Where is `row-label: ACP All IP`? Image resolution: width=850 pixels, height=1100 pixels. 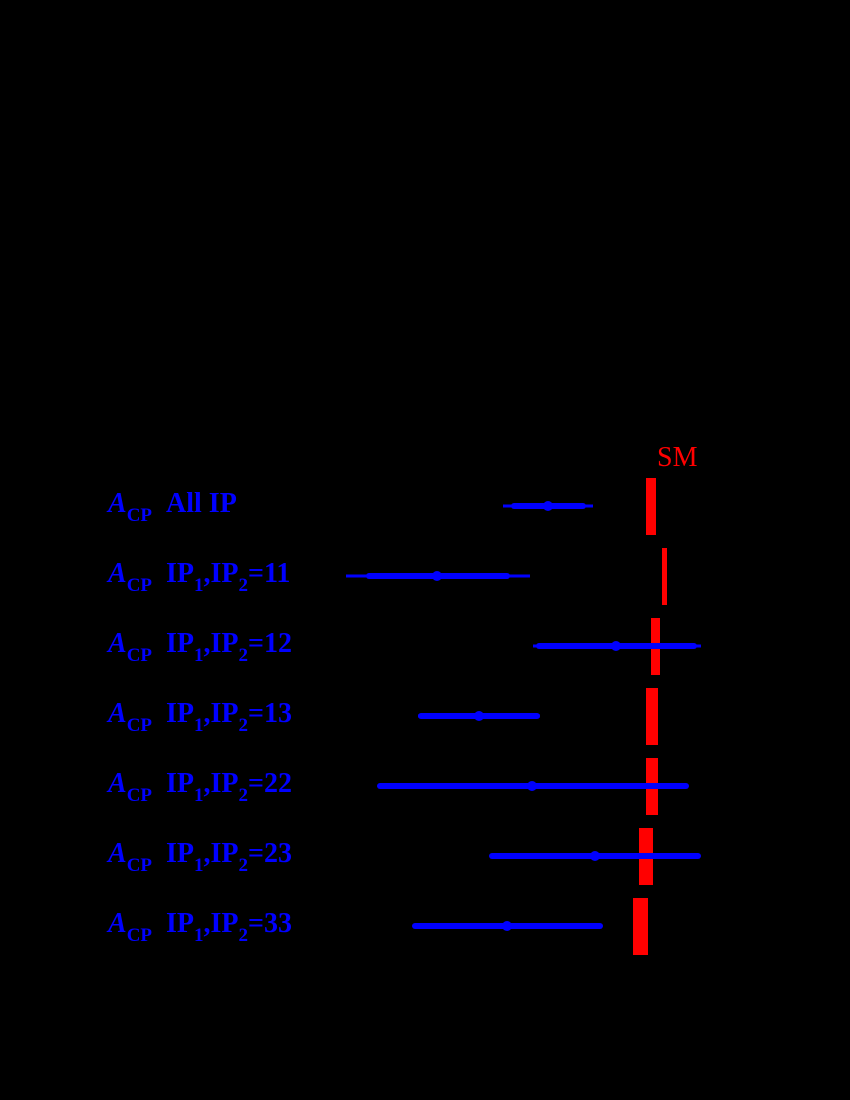
row-label: ACP All IP is located at coordinates (172, 505).